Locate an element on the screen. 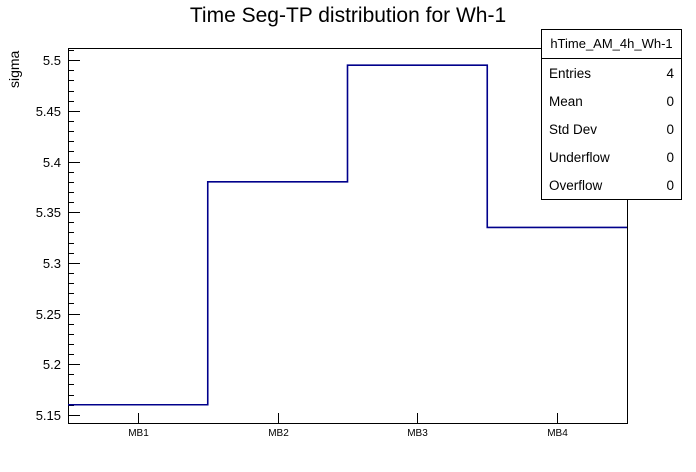 This screenshot has height=472, width=696. stats-label: Mean is located at coordinates (566, 101).